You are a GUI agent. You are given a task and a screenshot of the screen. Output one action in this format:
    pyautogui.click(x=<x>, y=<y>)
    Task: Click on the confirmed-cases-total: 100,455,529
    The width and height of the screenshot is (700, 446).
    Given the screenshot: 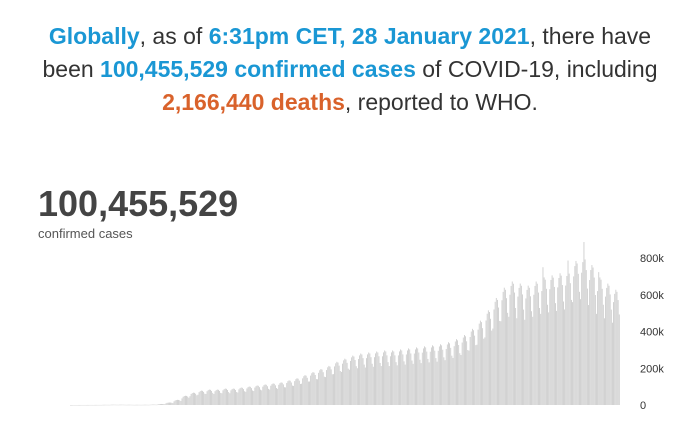 What is the action you would take?
    pyautogui.click(x=138, y=204)
    